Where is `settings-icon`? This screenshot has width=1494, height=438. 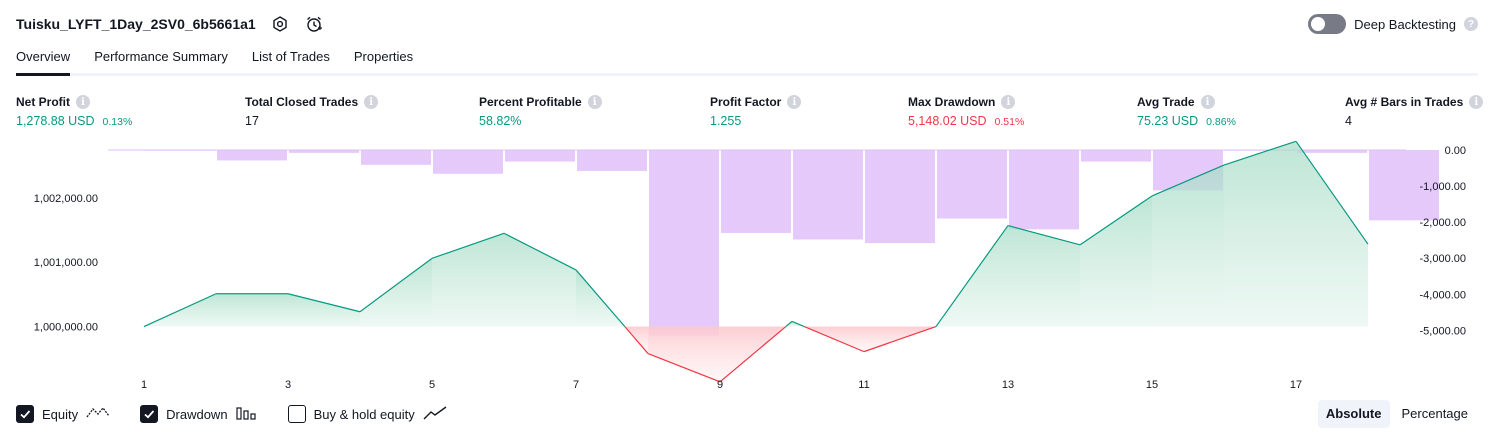 settings-icon is located at coordinates (280, 24).